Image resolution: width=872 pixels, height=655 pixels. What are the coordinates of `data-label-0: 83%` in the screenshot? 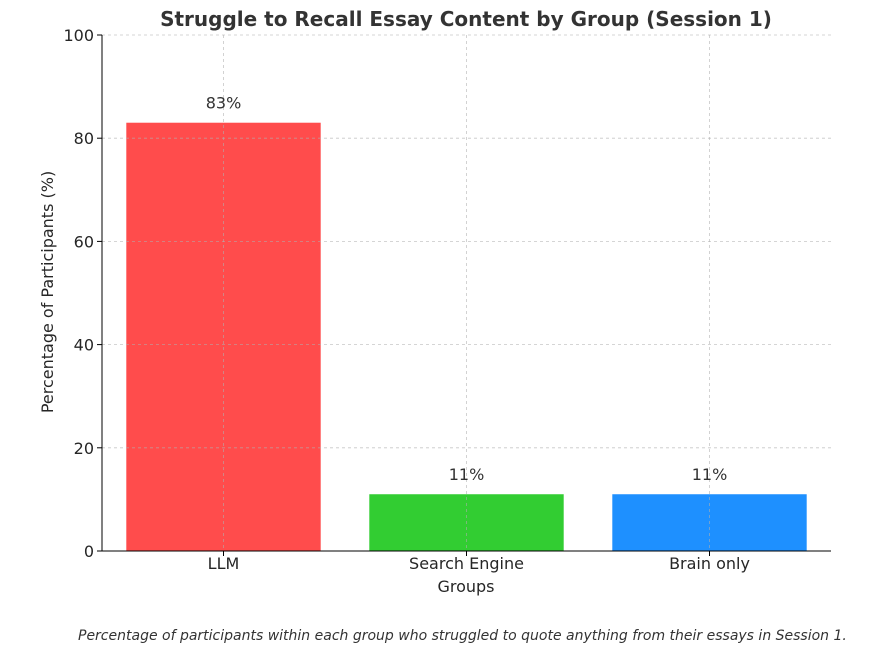 It's located at (224, 103).